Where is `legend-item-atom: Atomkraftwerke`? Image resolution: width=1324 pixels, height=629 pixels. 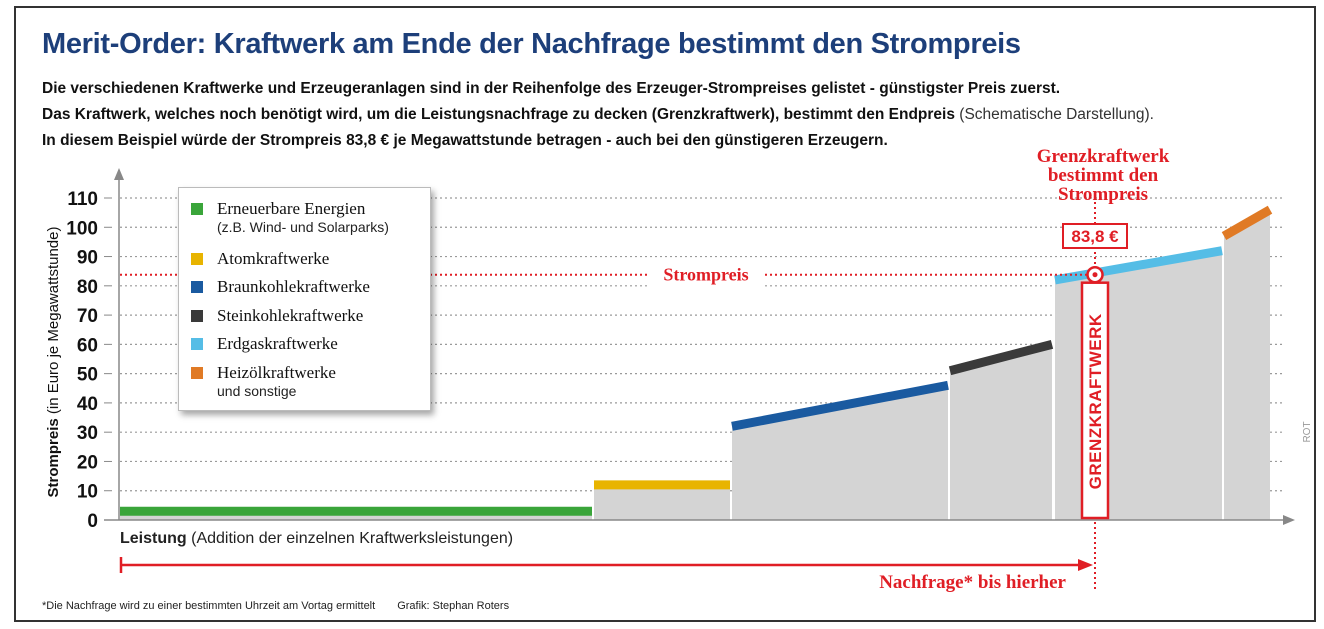
legend-item-atom: Atomkraftwerke is located at coordinates (260, 259).